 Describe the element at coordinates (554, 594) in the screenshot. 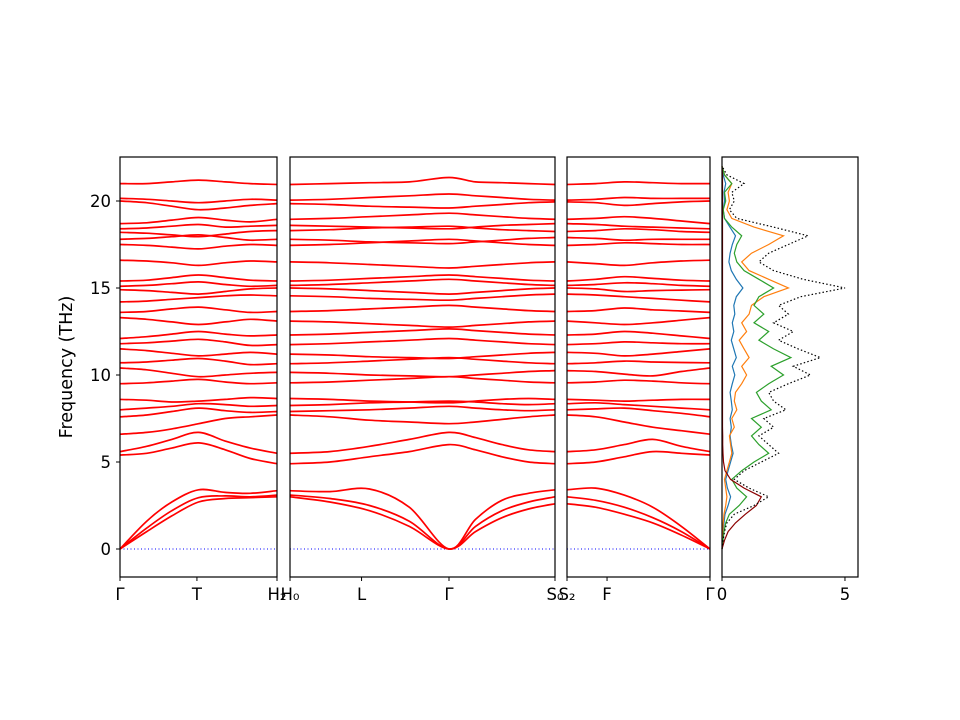

I see `x-tick-label: S₀` at that location.